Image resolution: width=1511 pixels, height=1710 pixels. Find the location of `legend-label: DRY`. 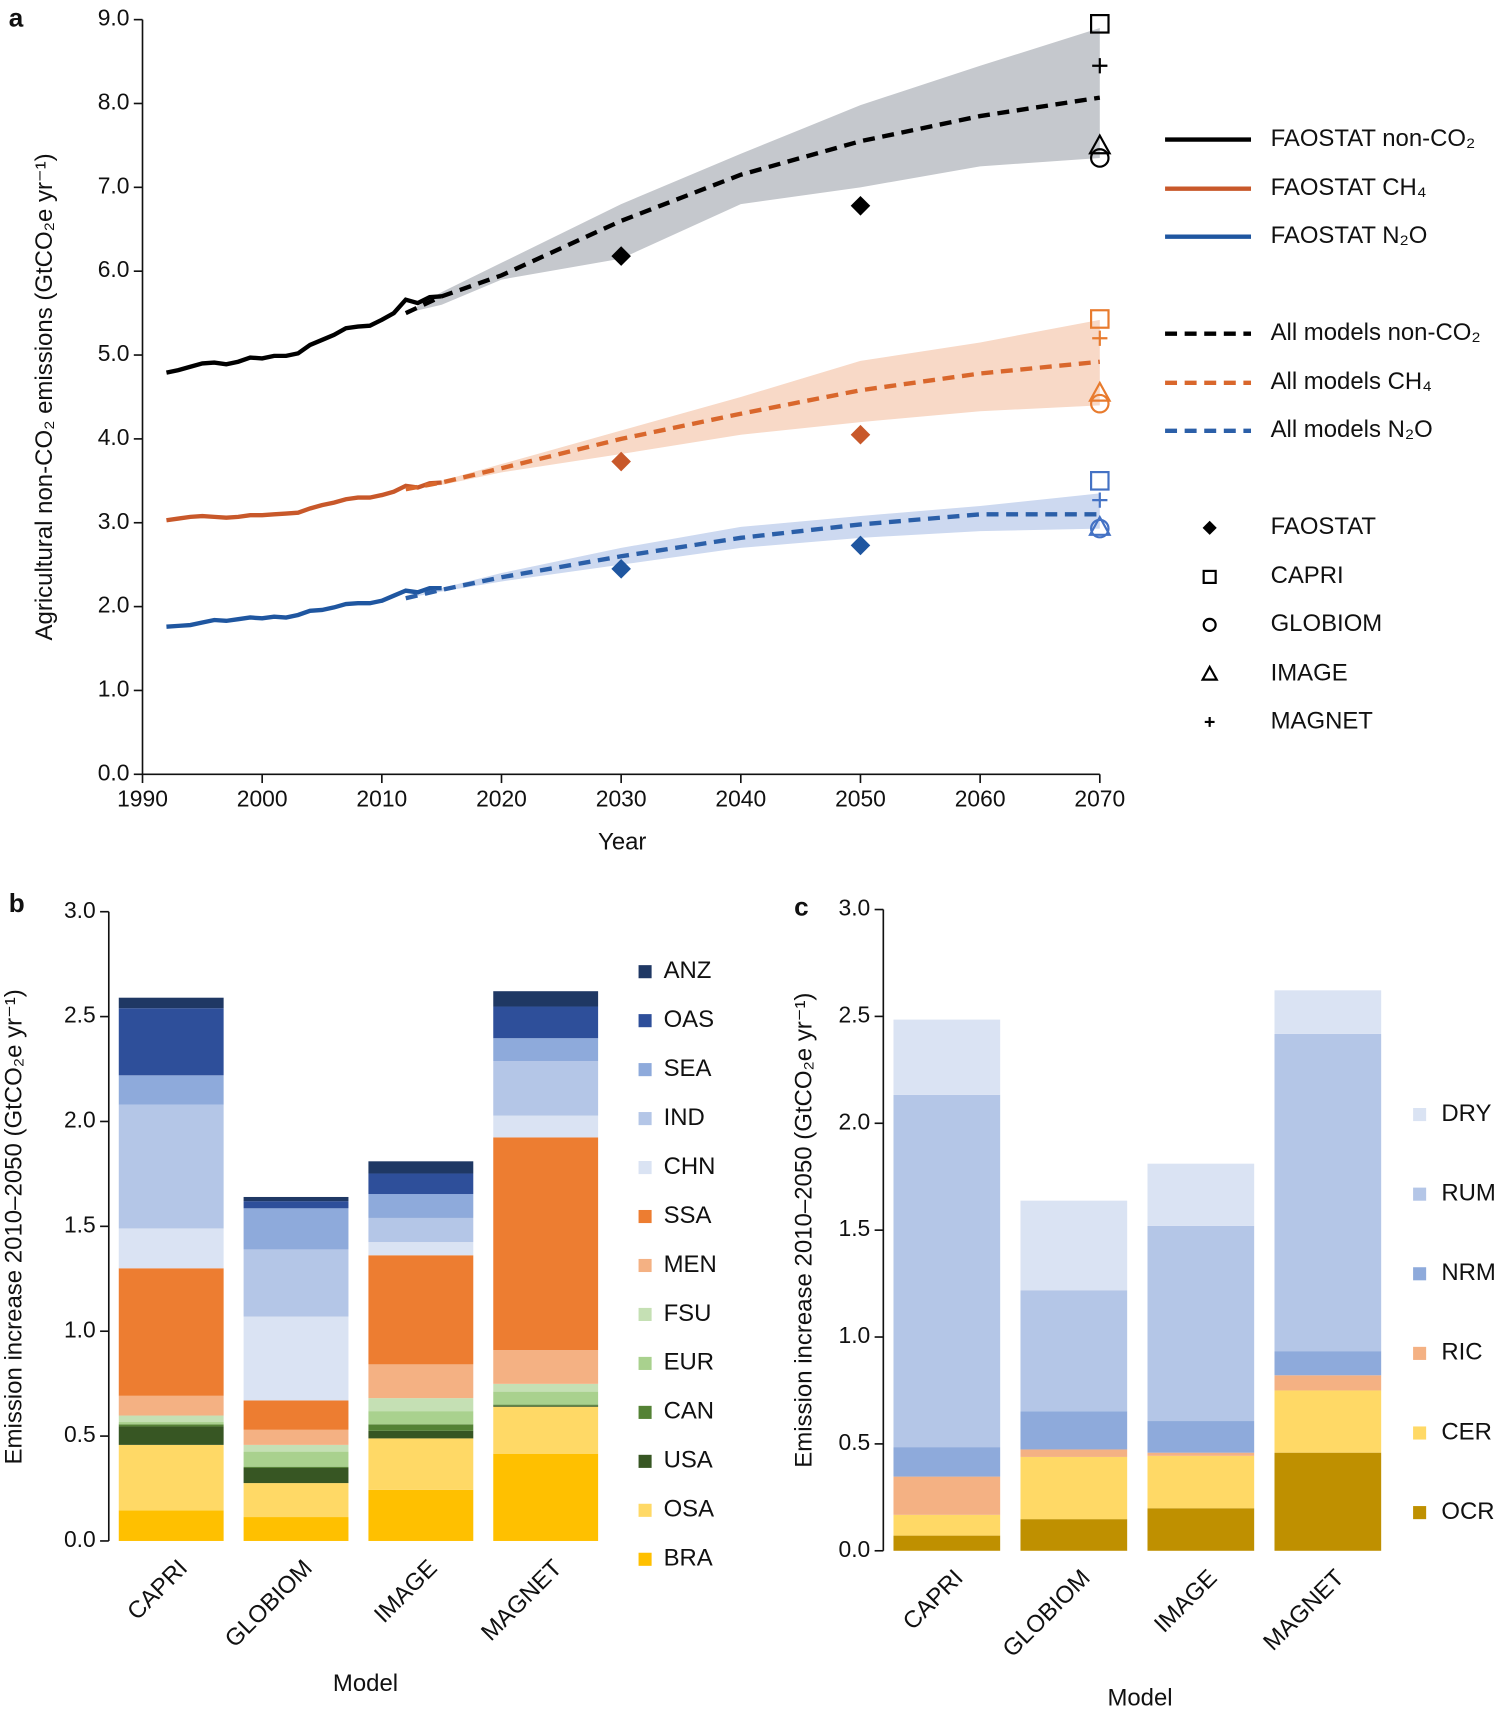

legend-label: DRY is located at coordinates (1466, 1113).